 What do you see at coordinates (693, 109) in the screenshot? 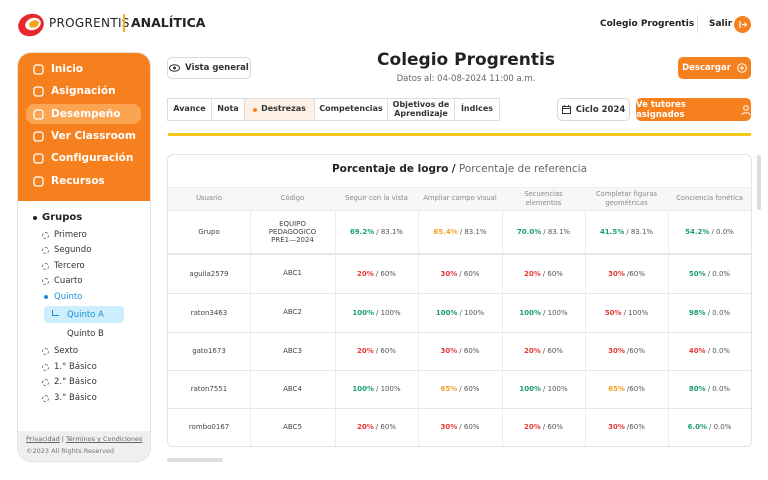
I see `tutors-button: Ve tutores asignados` at bounding box center [693, 109].